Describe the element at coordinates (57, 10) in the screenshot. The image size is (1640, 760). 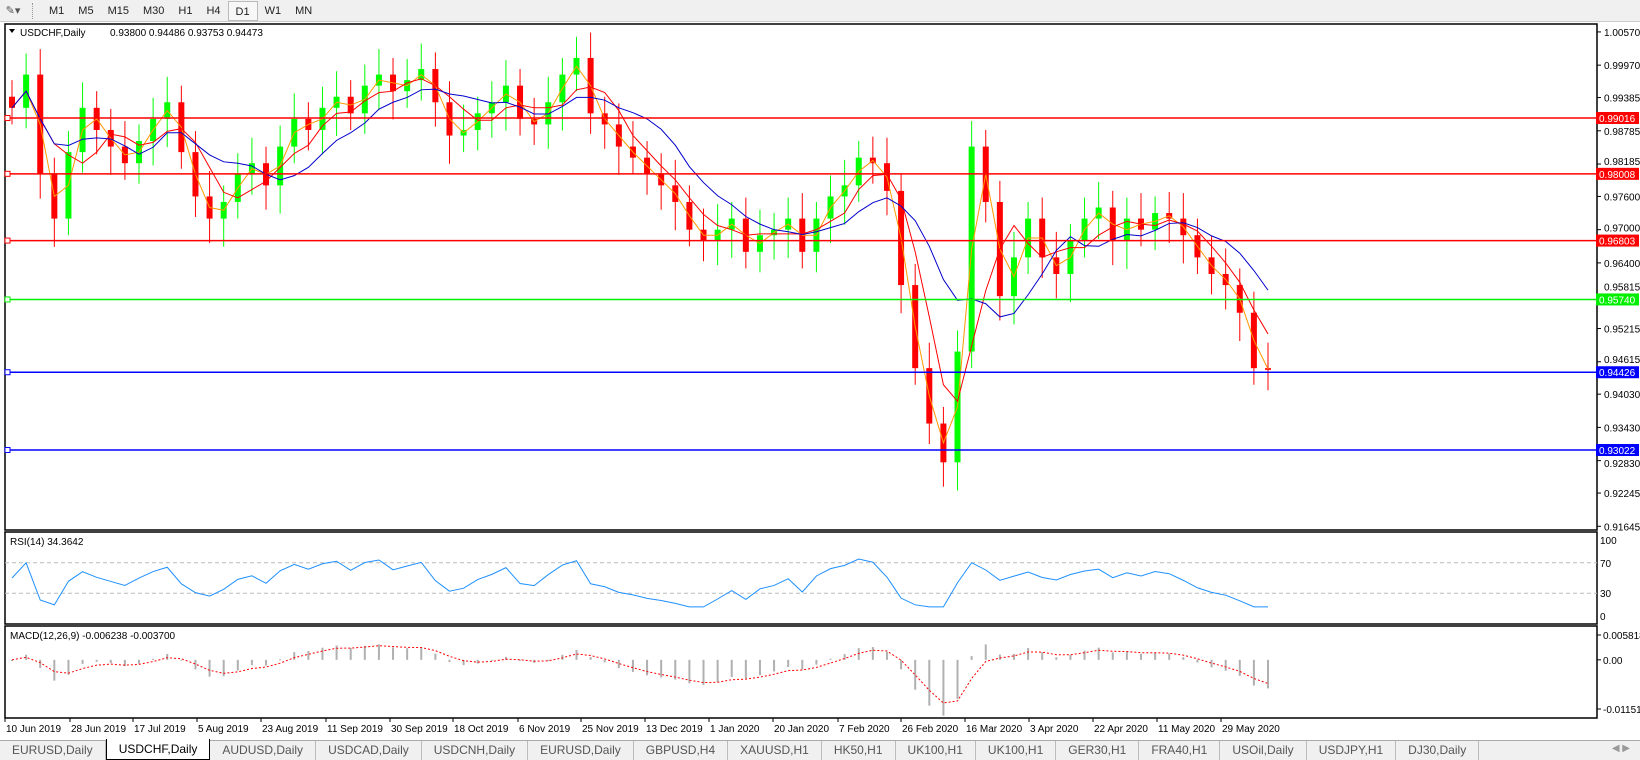
I see `timeframe-m1: M1` at that location.